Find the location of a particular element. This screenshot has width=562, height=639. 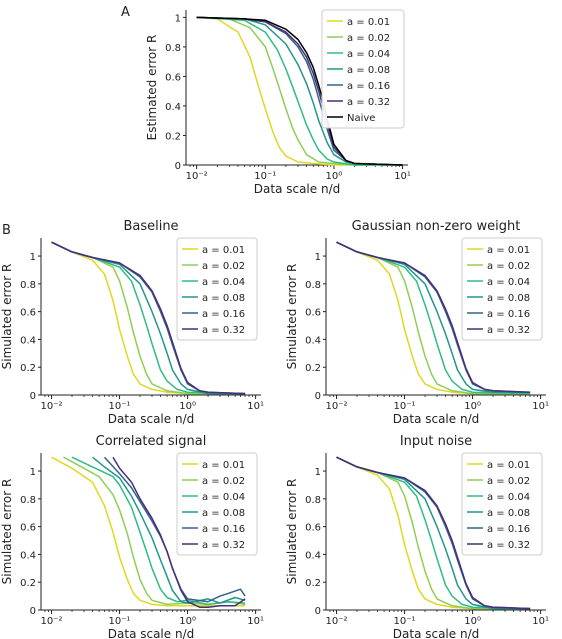

y-axis-label: Estimated error R is located at coordinates (152, 88).